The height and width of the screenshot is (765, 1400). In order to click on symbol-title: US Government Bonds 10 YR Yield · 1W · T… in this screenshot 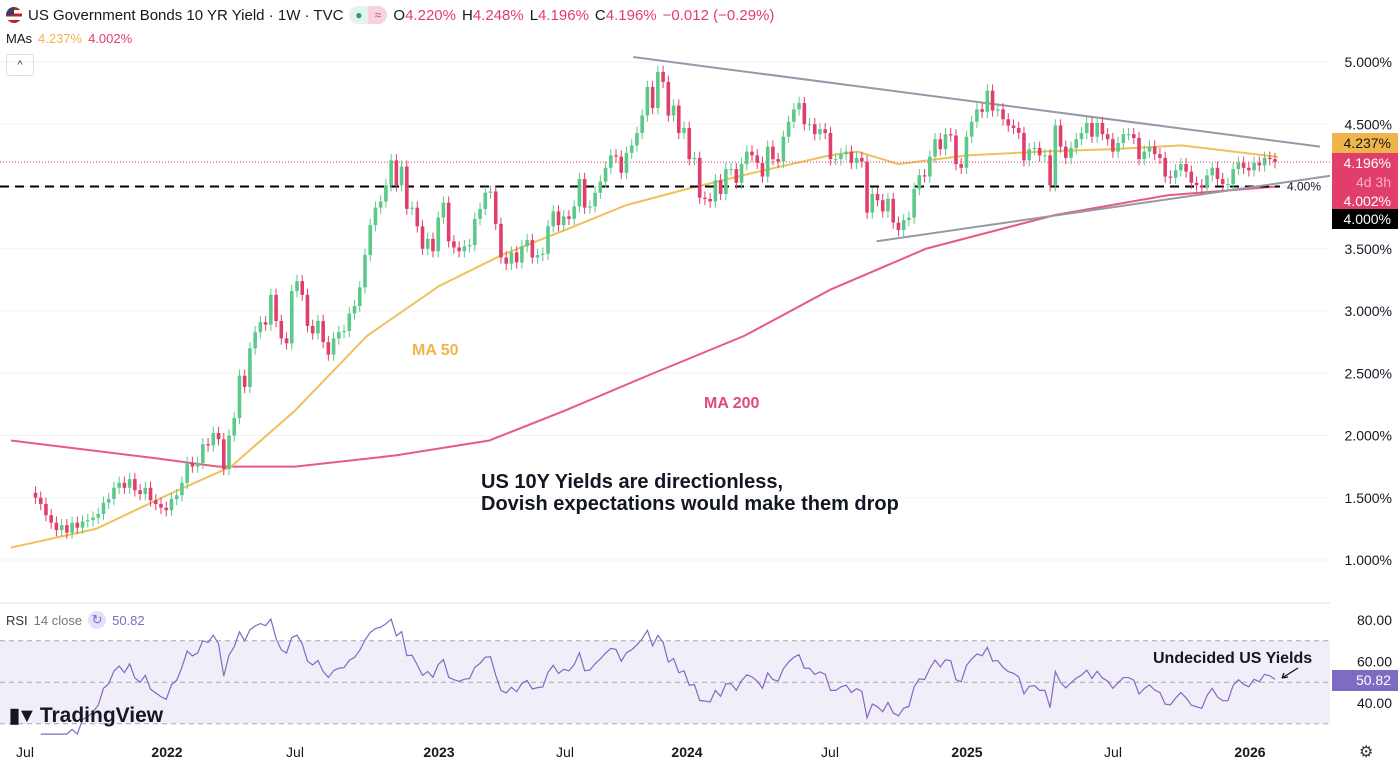, I will do `click(186, 15)`.